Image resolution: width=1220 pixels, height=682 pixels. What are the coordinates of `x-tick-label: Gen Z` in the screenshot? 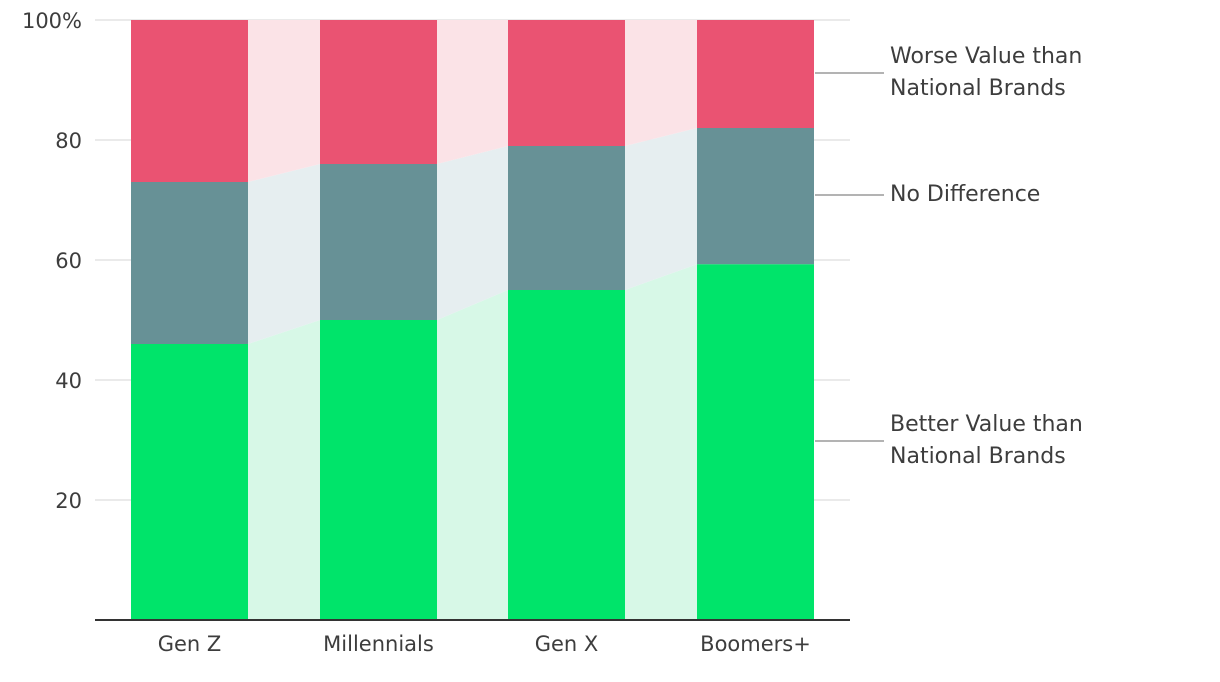 It's located at (190, 644).